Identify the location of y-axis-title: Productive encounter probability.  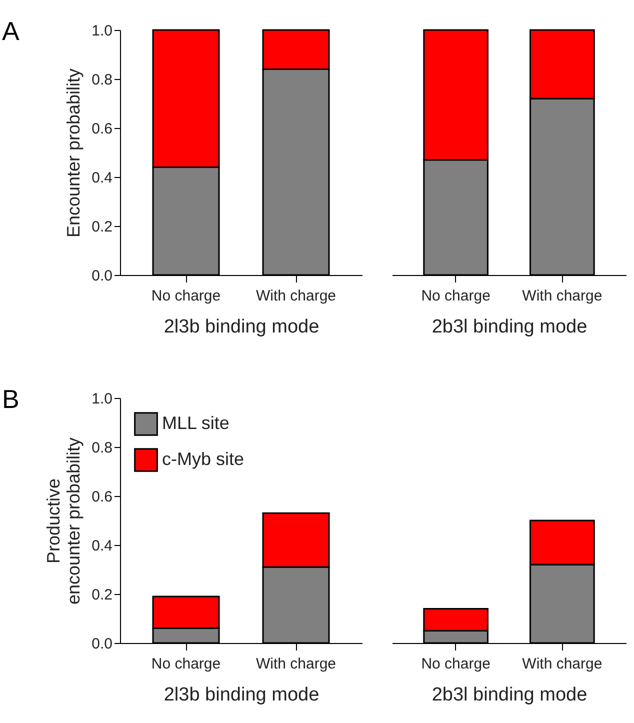
(64, 521).